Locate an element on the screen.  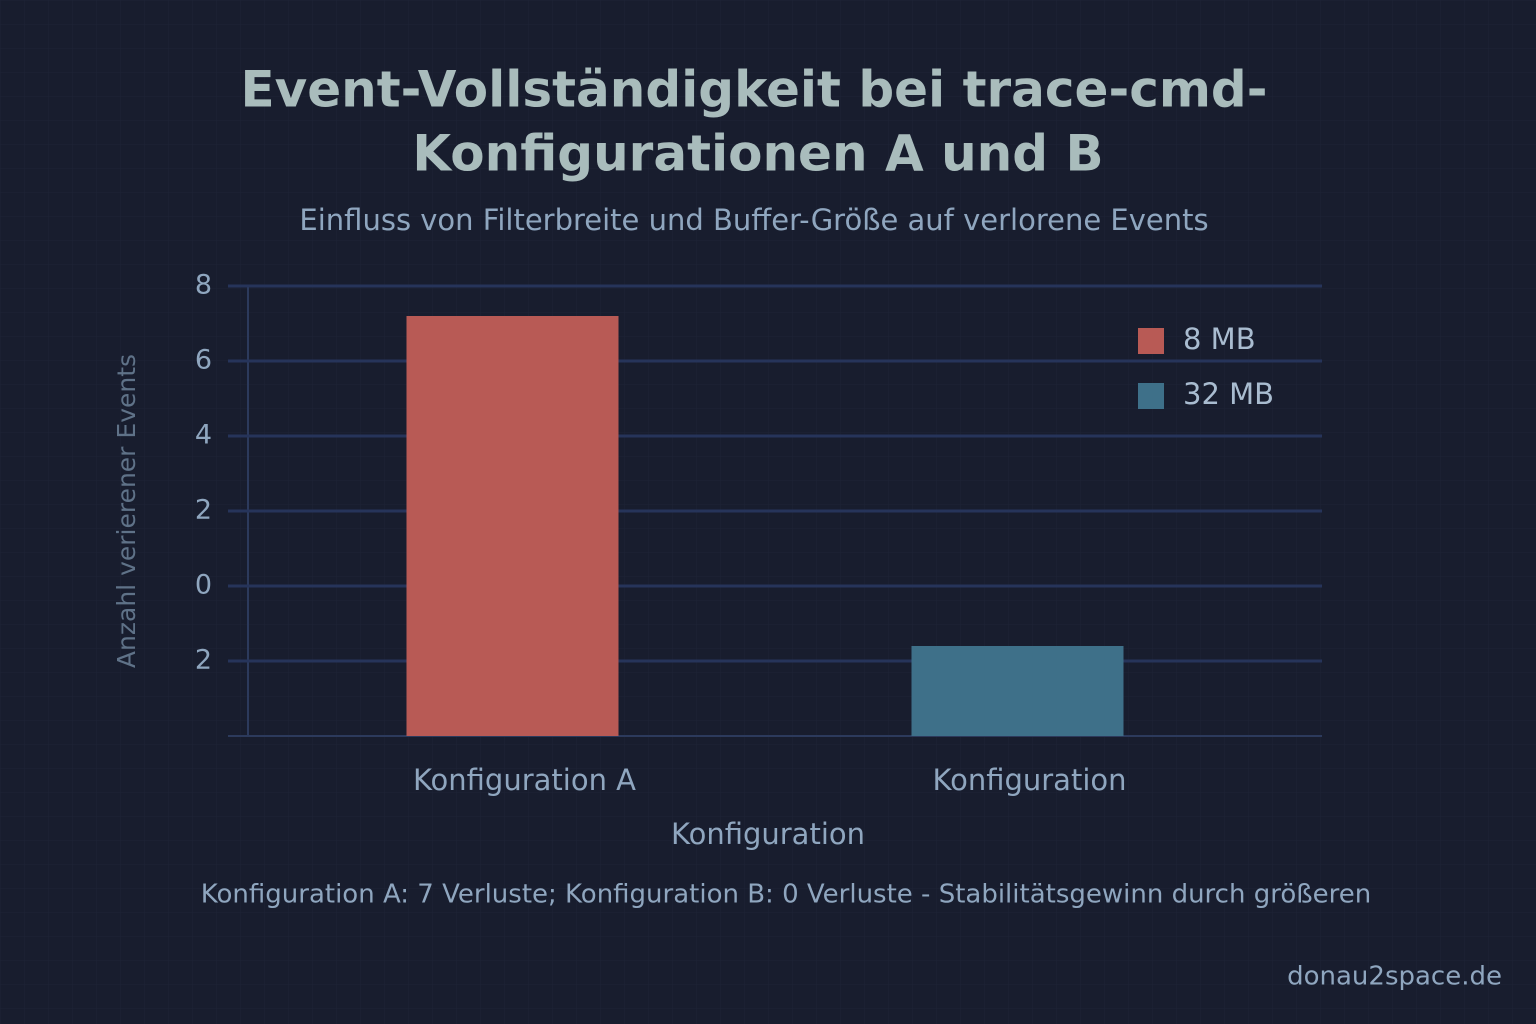
x-tick-label: Konfiguration A is located at coordinates (524, 780).